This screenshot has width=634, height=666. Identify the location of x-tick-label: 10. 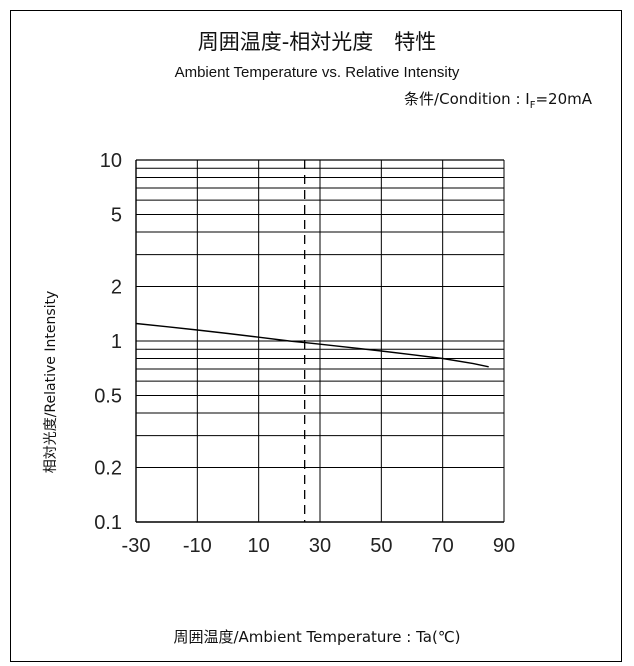
(259, 546).